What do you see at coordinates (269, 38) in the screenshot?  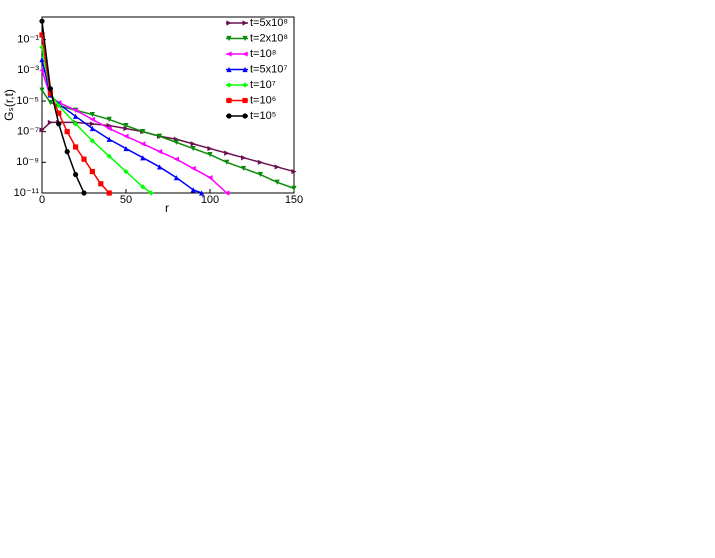 I see `legend-label: t=2x10⁸` at bounding box center [269, 38].